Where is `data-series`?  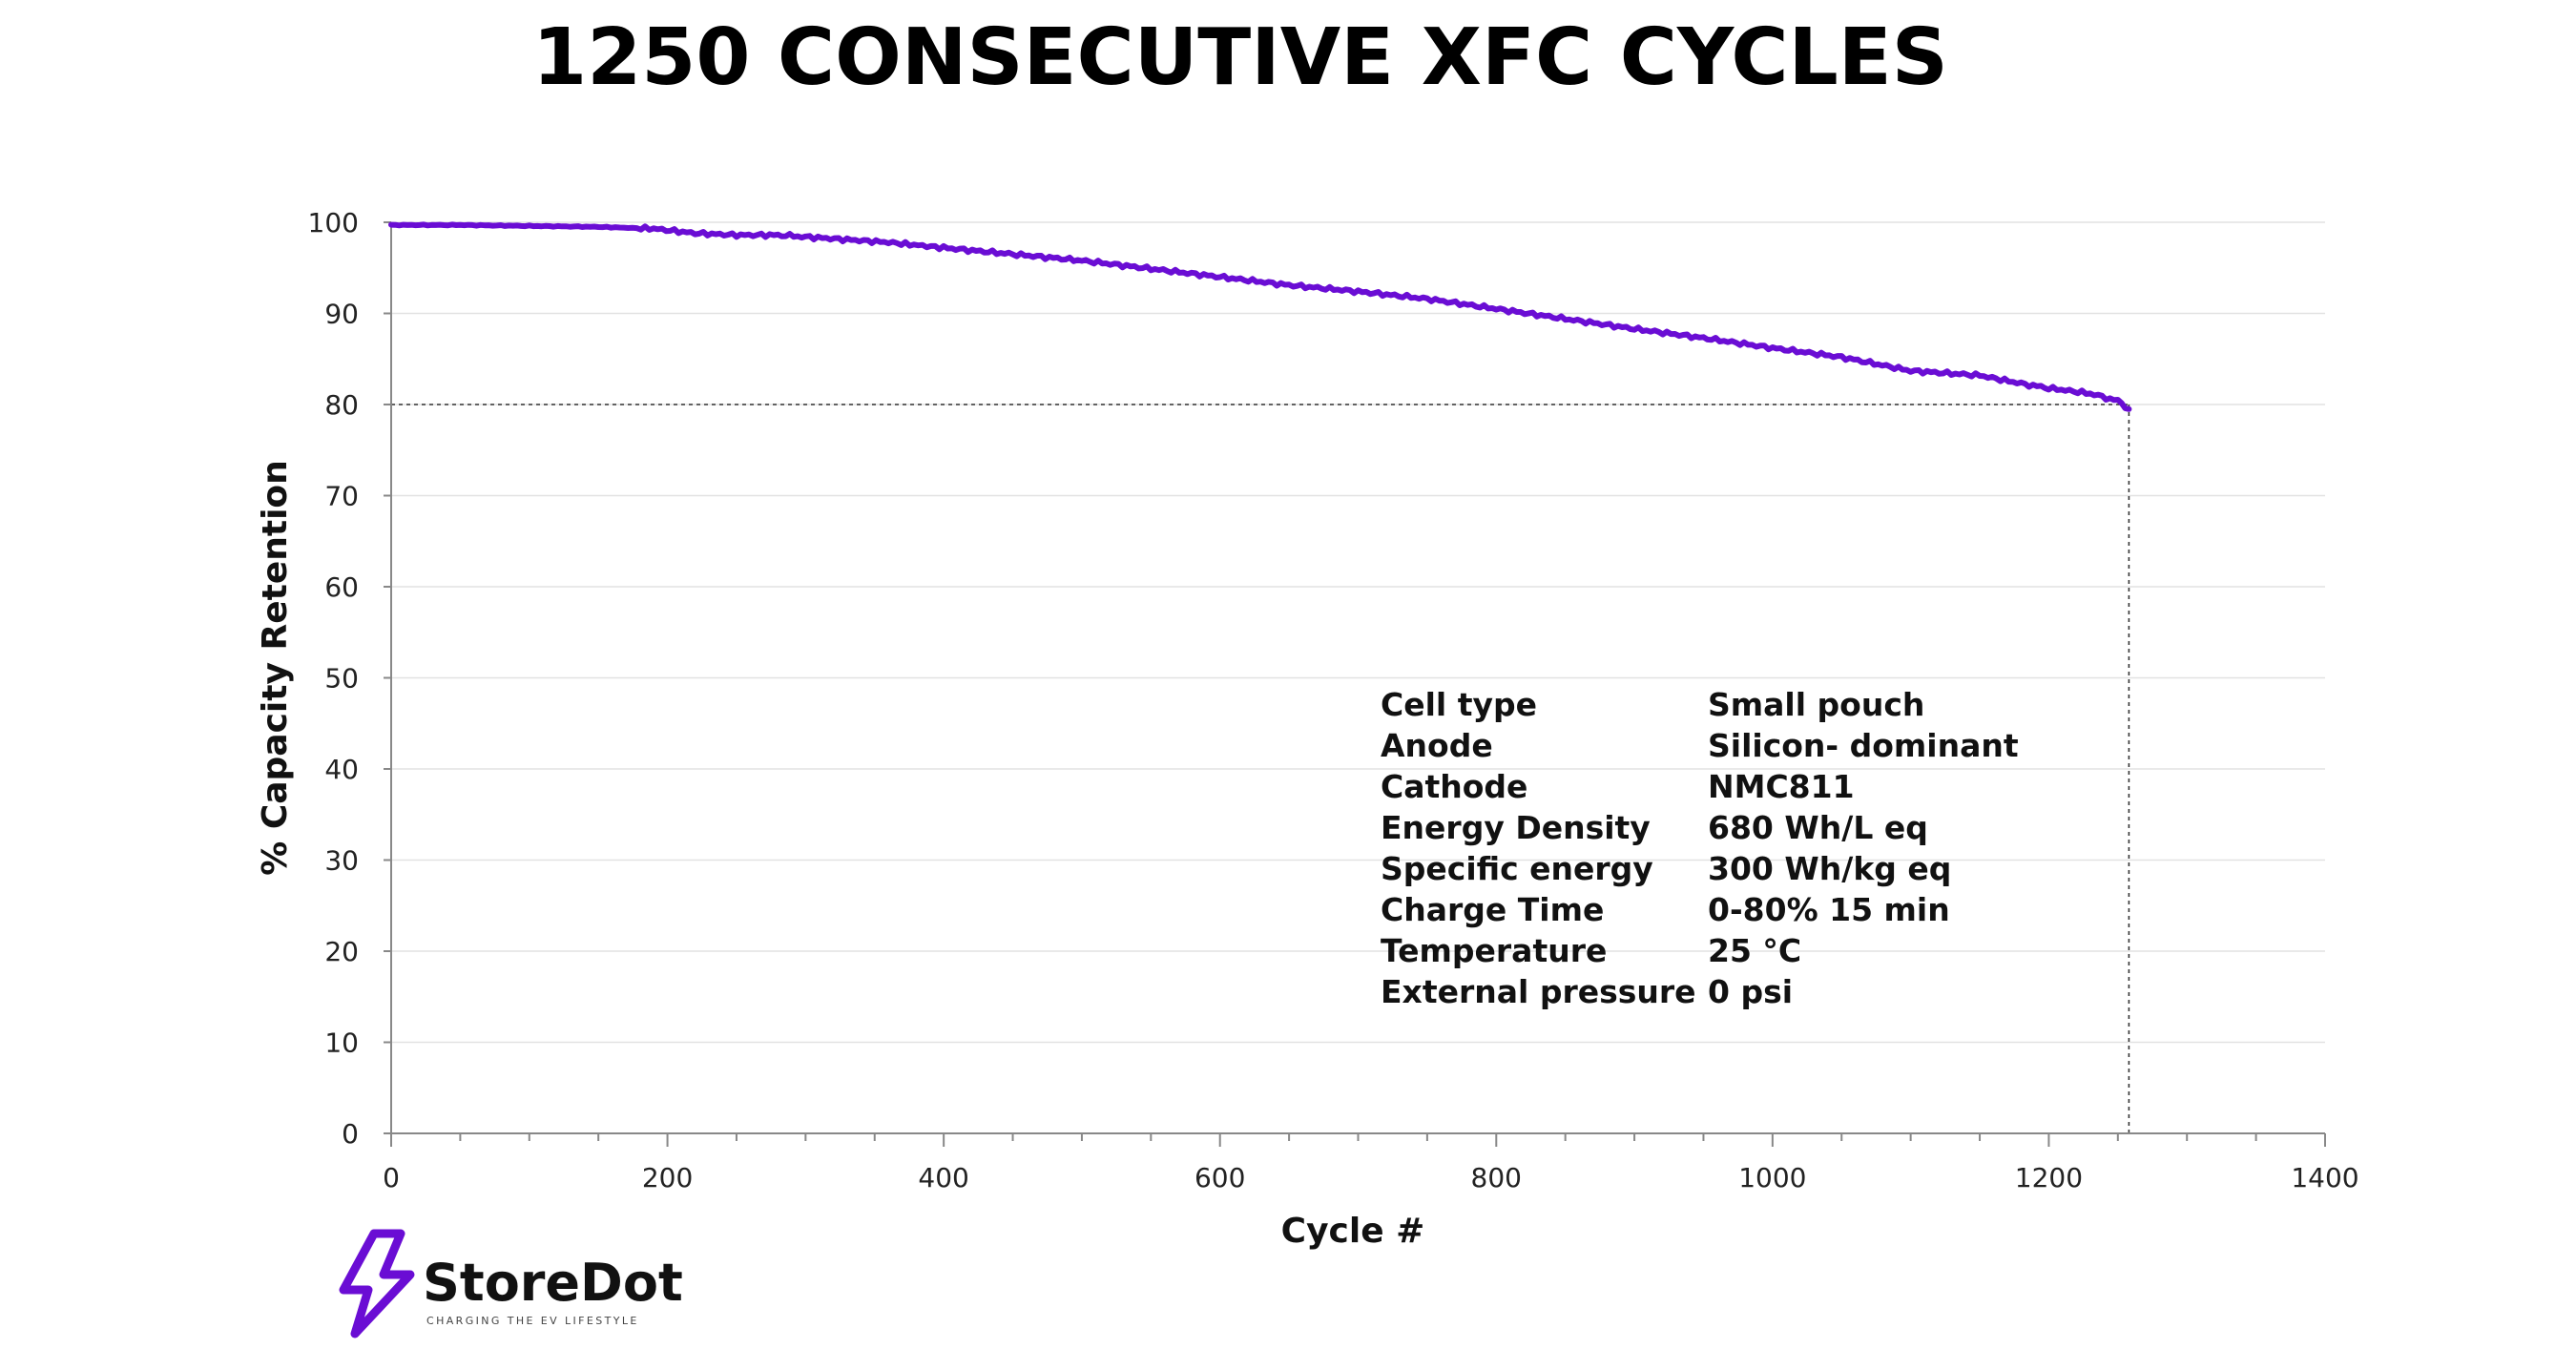 data-series is located at coordinates (1260, 317).